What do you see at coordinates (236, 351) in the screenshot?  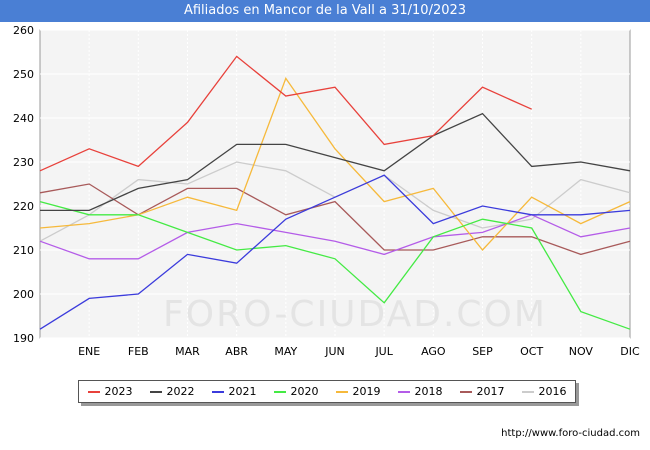 I see `x-tick-label: ABR` at bounding box center [236, 351].